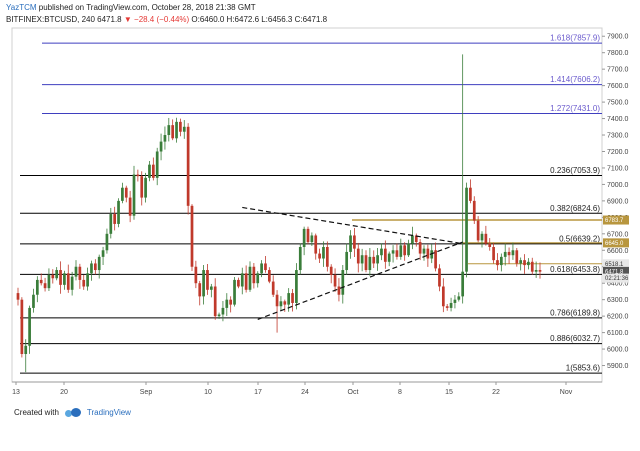 The image size is (640, 451). I want to click on x-tick-label: 10, so click(208, 392).